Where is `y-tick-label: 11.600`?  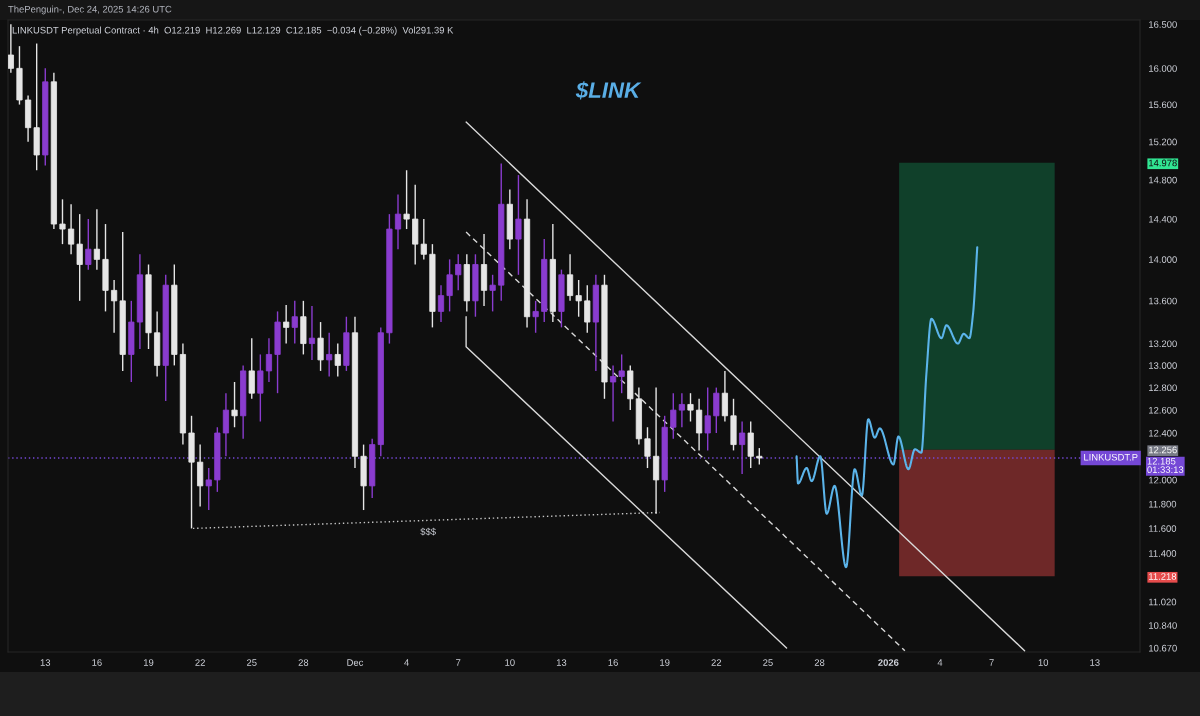 y-tick-label: 11.600 is located at coordinates (1163, 528).